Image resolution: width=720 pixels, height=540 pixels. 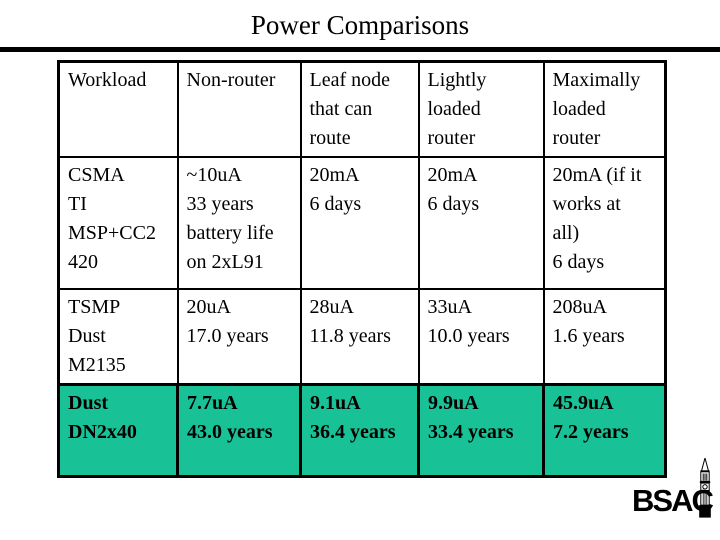 I want to click on cell-lightly-loaded: 9.9uA 33.4 years, so click(x=481, y=430).